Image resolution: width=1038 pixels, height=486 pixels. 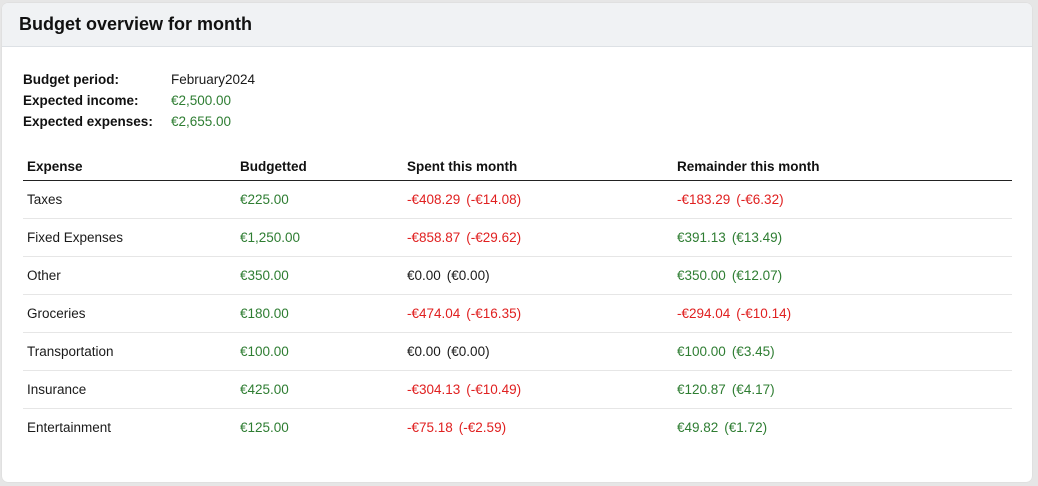 I want to click on spent-cell: -€408.29 (-€14.08), so click(x=542, y=199).